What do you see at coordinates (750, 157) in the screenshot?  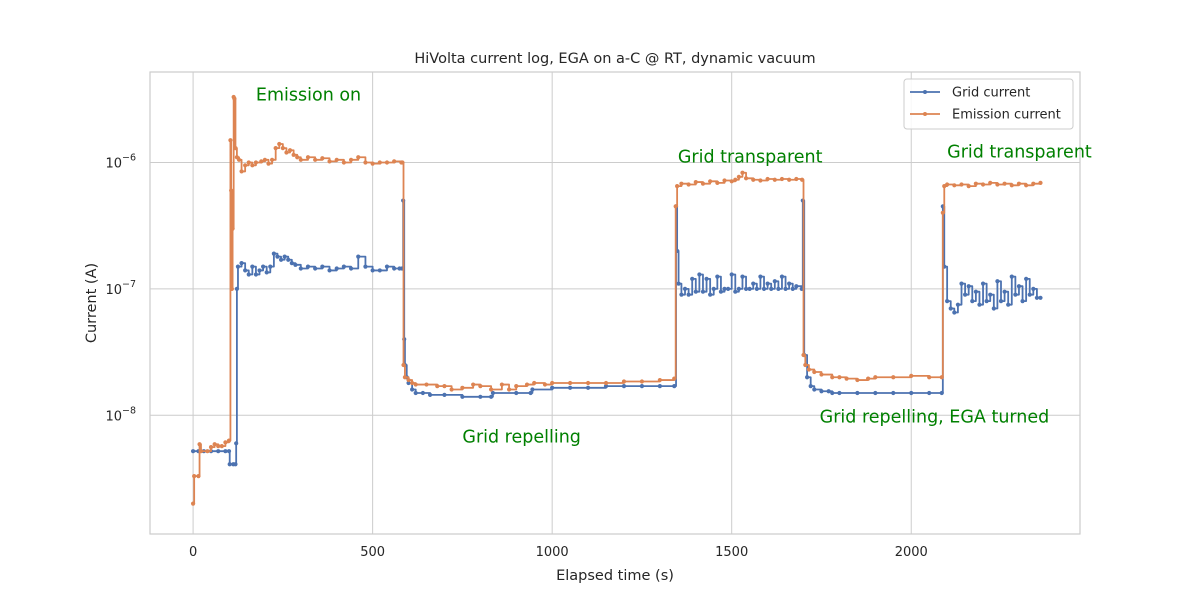 I see `annotation-label: Grid transparent` at bounding box center [750, 157].